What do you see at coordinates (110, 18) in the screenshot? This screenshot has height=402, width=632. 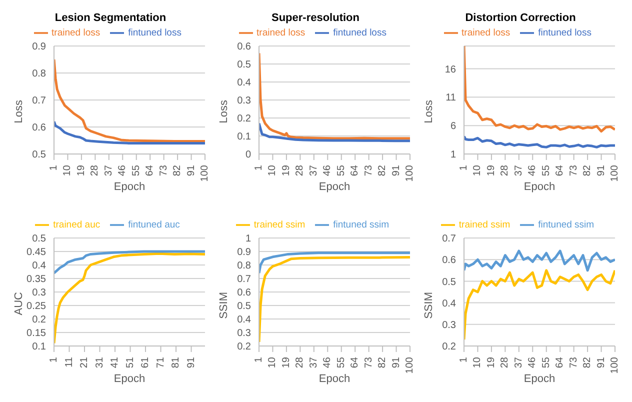 I see `chart-title: Lesion Segmentation` at bounding box center [110, 18].